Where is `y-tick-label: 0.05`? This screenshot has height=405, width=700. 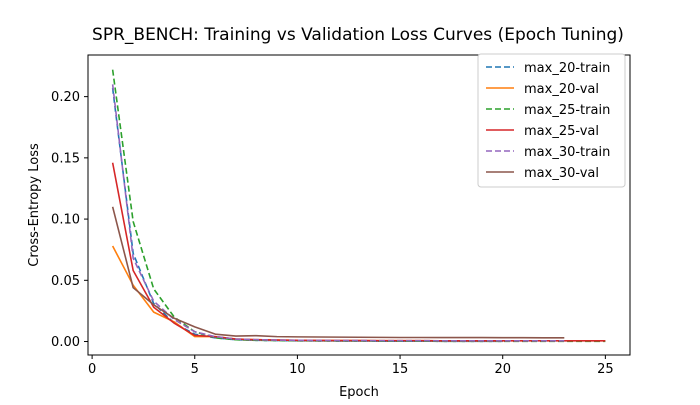 y-tick-label: 0.05 is located at coordinates (65, 281).